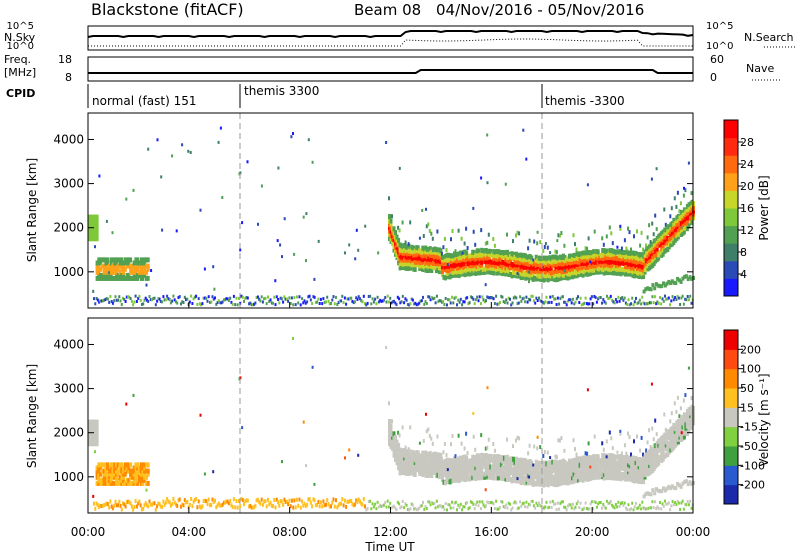 This screenshot has height=554, width=800. What do you see at coordinates (390, 532) in the screenshot?
I see `x-tick-label: 12:00` at bounding box center [390, 532].